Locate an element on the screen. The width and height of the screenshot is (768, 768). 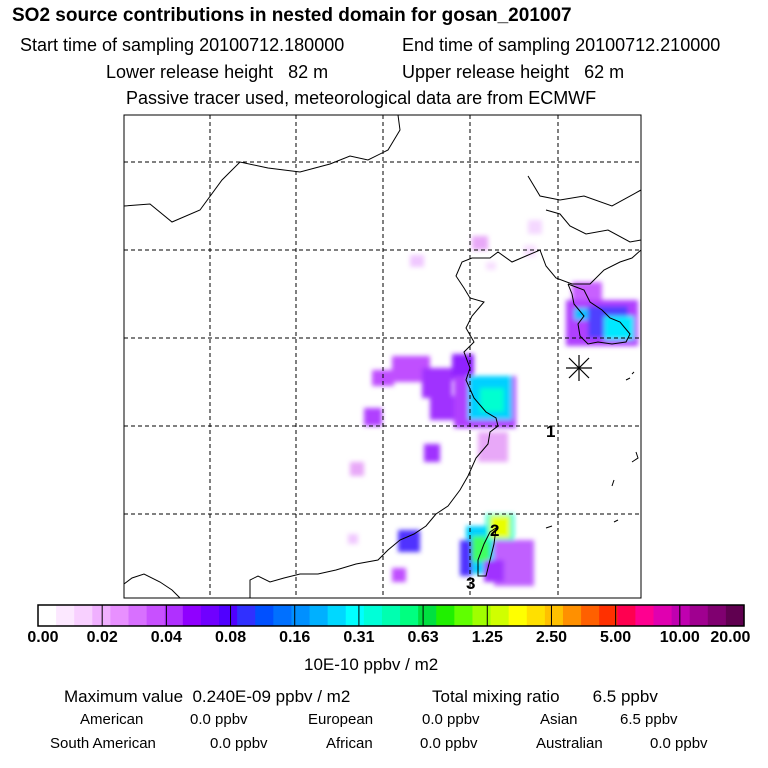
max-value-label: Maximum value 0.240E-09 ppbv / m2 is located at coordinates (207, 696).